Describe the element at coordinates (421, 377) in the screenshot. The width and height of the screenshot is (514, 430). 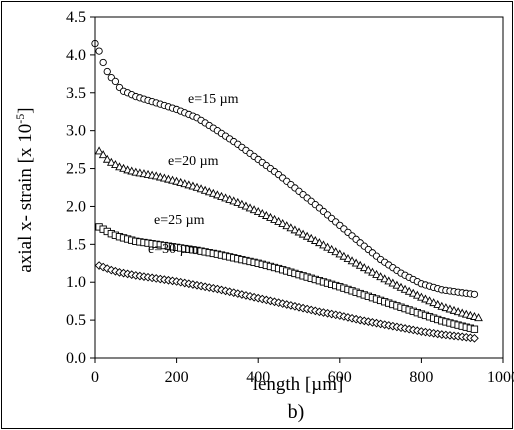
I see `x-tick-label: 800` at that location.